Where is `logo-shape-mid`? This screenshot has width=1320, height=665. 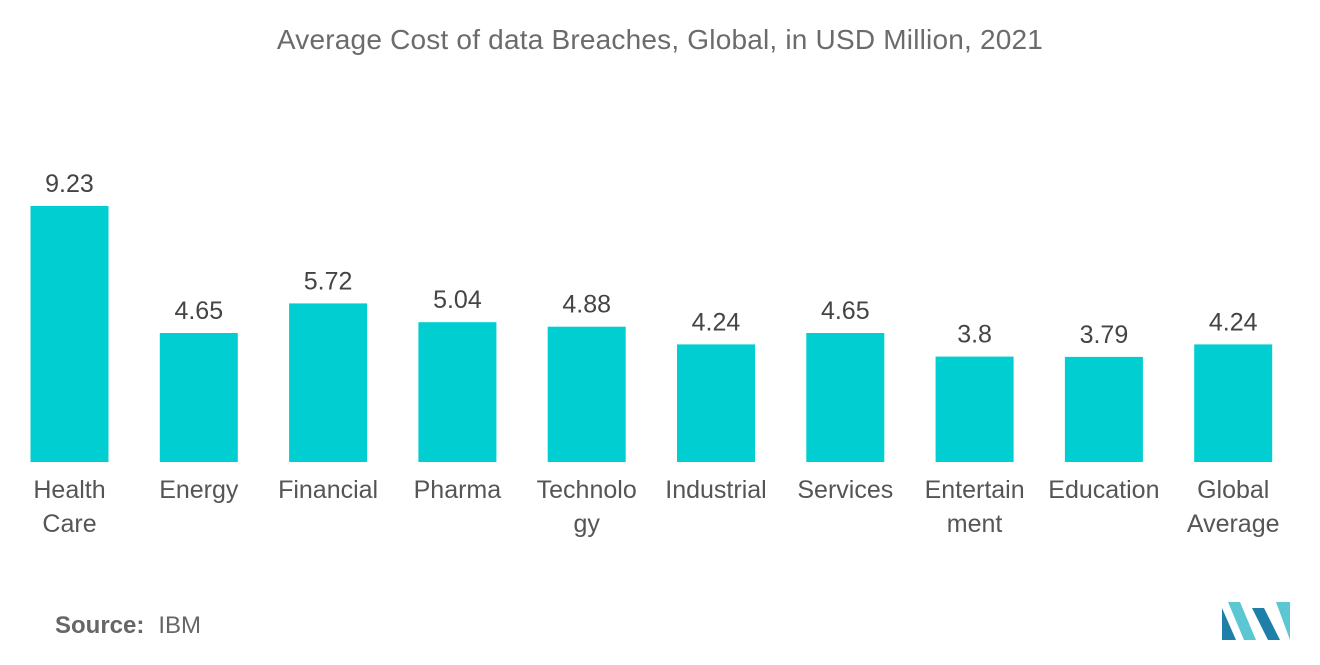 logo-shape-mid is located at coordinates (1242, 621).